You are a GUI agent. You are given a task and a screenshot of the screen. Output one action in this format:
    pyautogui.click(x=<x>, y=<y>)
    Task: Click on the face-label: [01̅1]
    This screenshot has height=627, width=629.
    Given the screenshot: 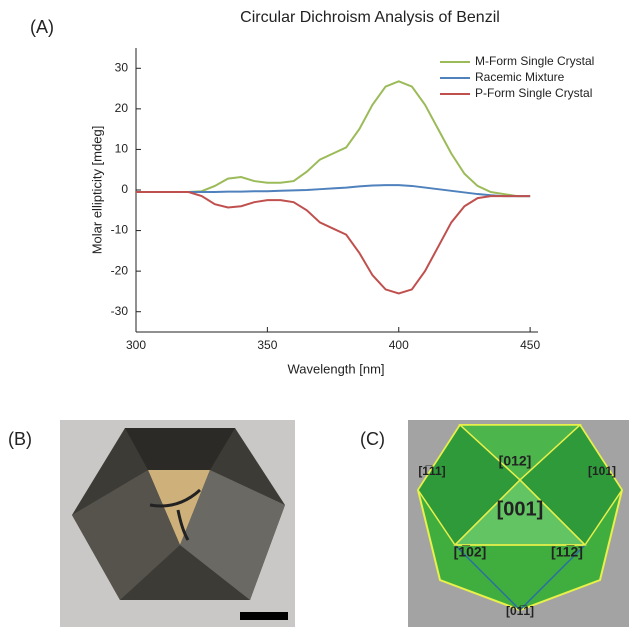 What is the action you would take?
    pyautogui.click(x=520, y=611)
    